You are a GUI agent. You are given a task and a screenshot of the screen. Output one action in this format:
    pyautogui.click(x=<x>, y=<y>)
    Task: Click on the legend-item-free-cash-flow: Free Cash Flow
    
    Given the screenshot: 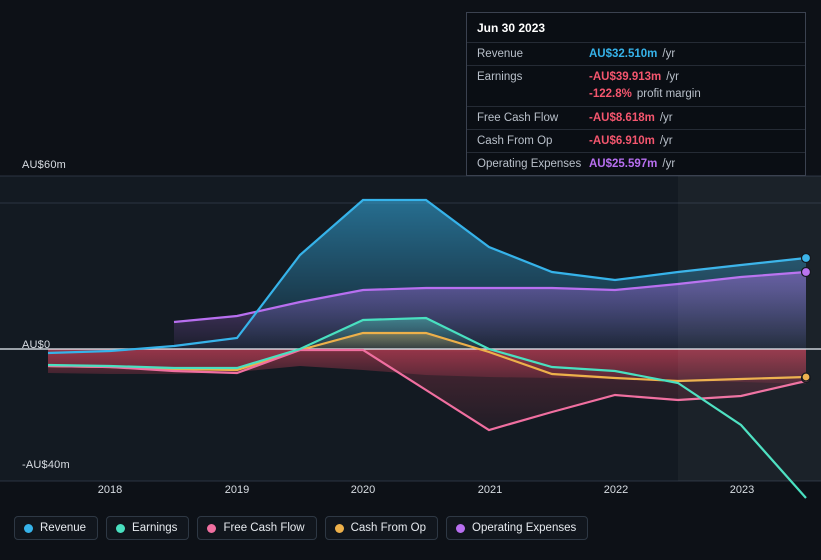 What is the action you would take?
    pyautogui.click(x=257, y=528)
    